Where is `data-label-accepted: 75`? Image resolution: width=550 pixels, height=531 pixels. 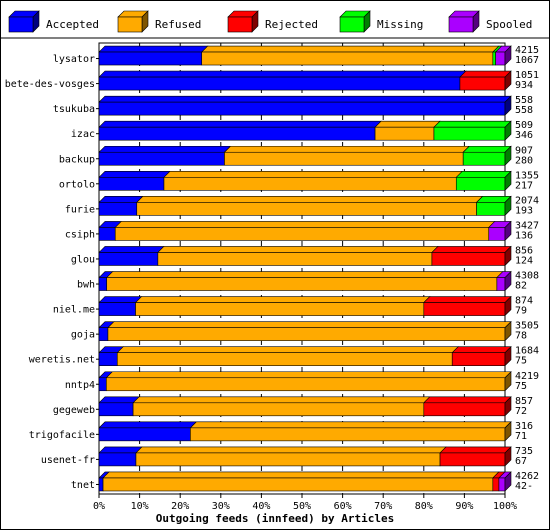
data-label-accepted: 75 is located at coordinates (521, 386).